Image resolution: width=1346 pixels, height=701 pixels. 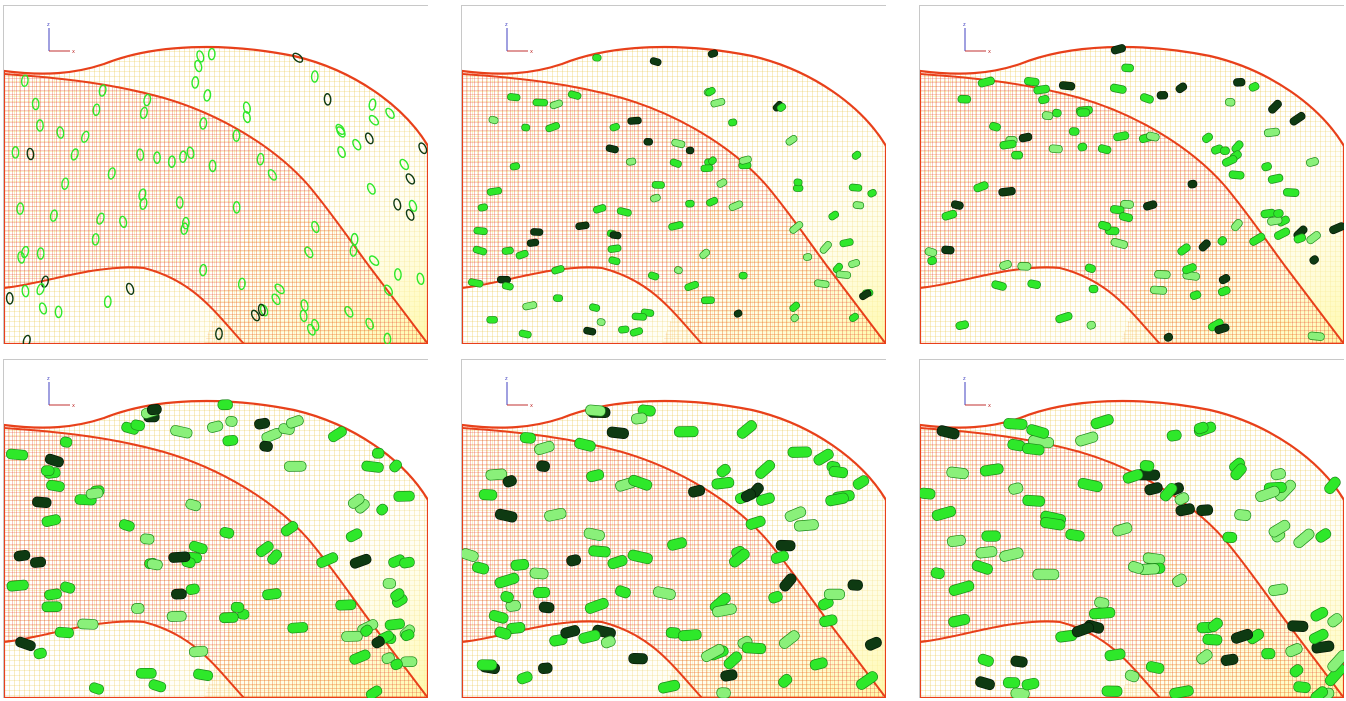 What do you see at coordinates (531, 406) in the screenshot?
I see `x-axis-label: x` at bounding box center [531, 406].